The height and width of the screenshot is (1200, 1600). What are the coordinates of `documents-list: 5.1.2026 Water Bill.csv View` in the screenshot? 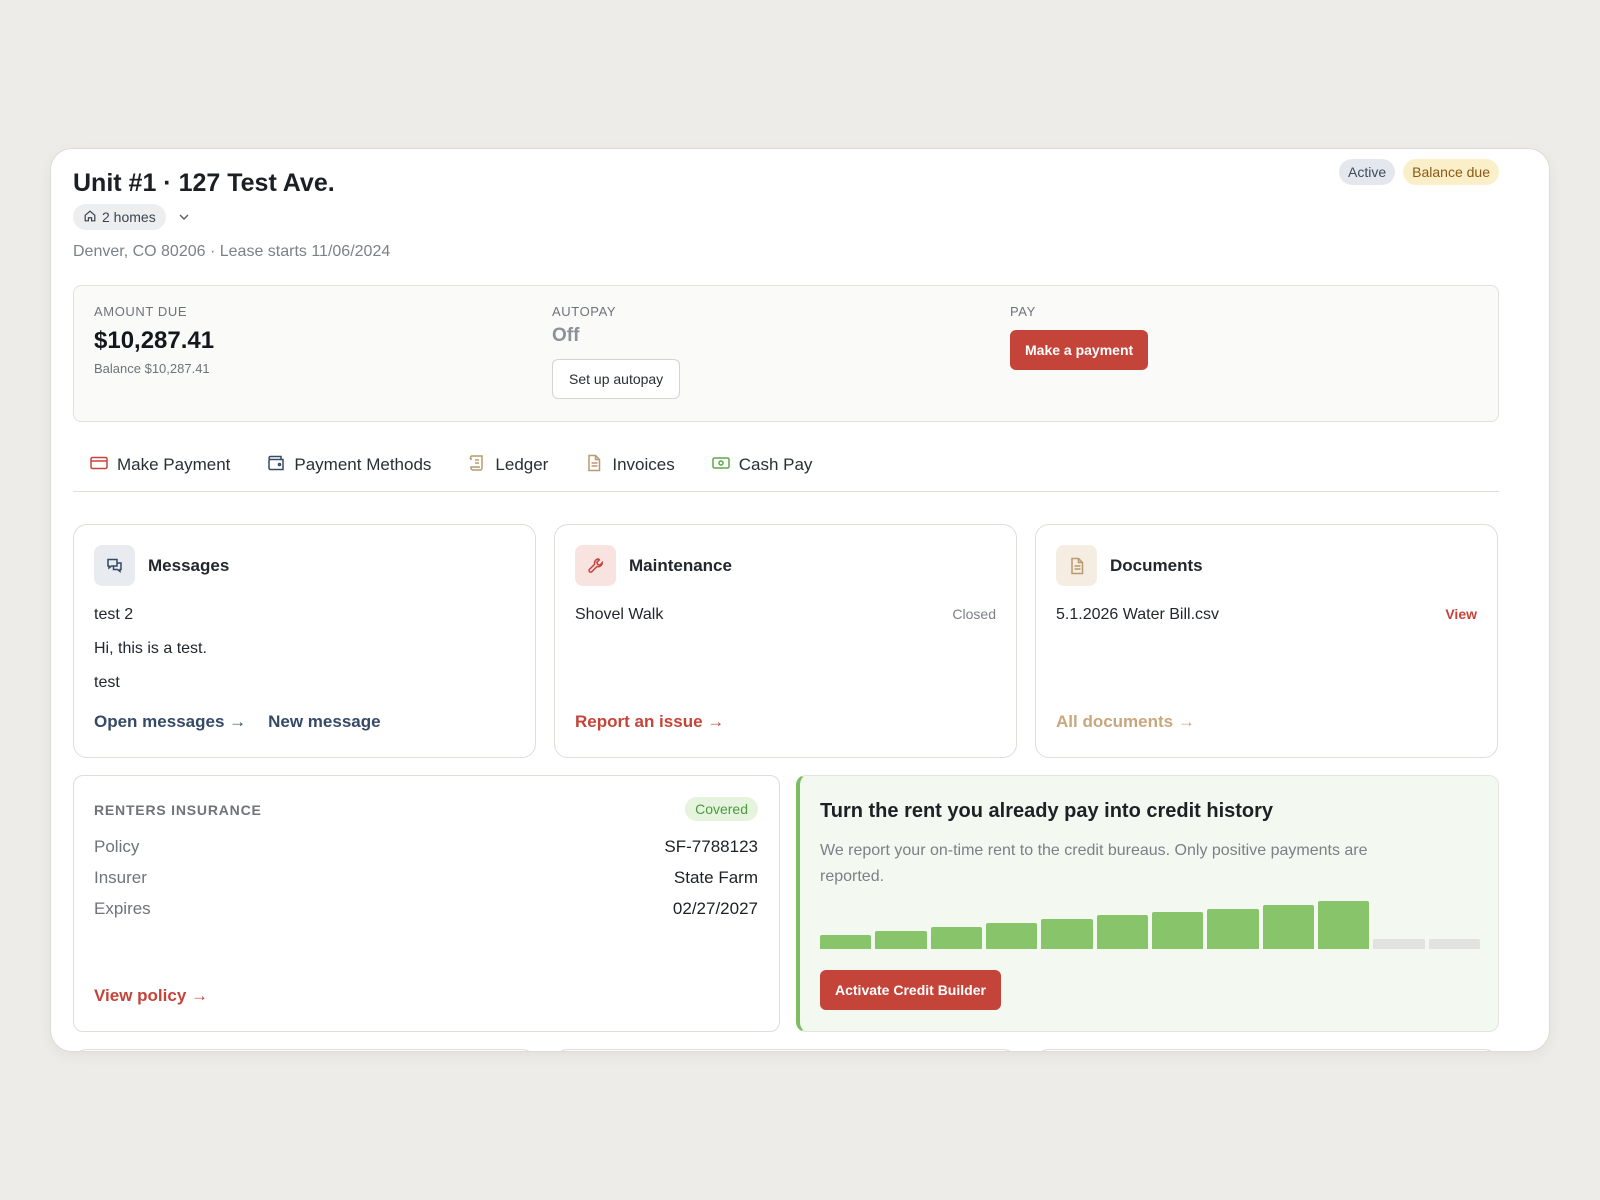 It's located at (1266, 623).